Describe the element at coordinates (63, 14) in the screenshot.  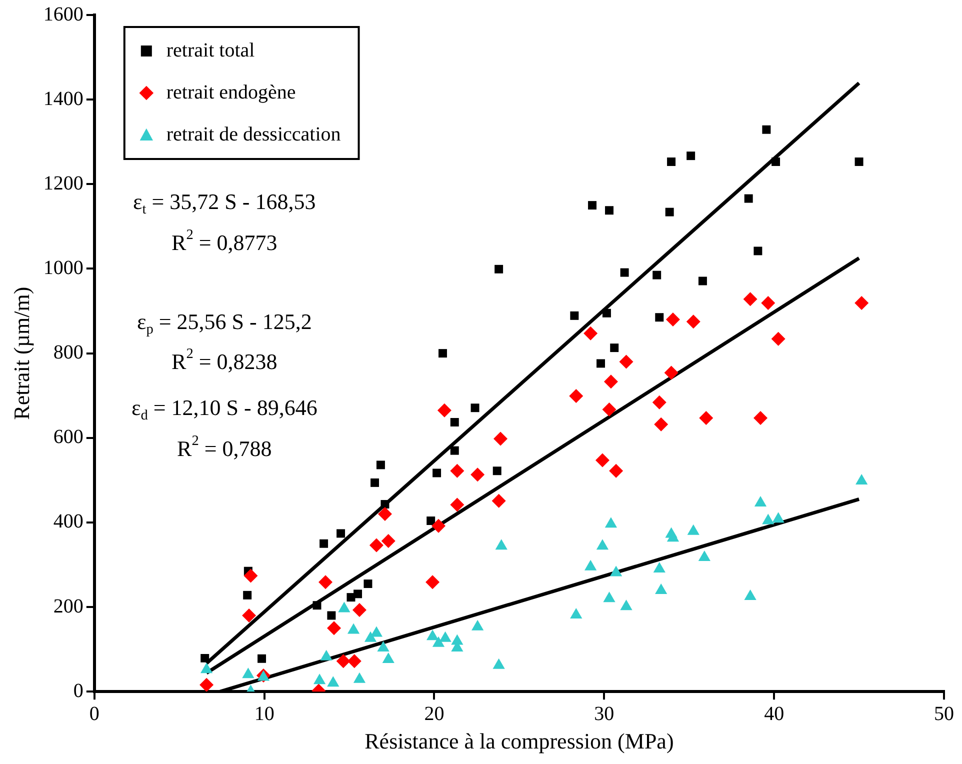
I see `y-tick-label: 1600` at that location.